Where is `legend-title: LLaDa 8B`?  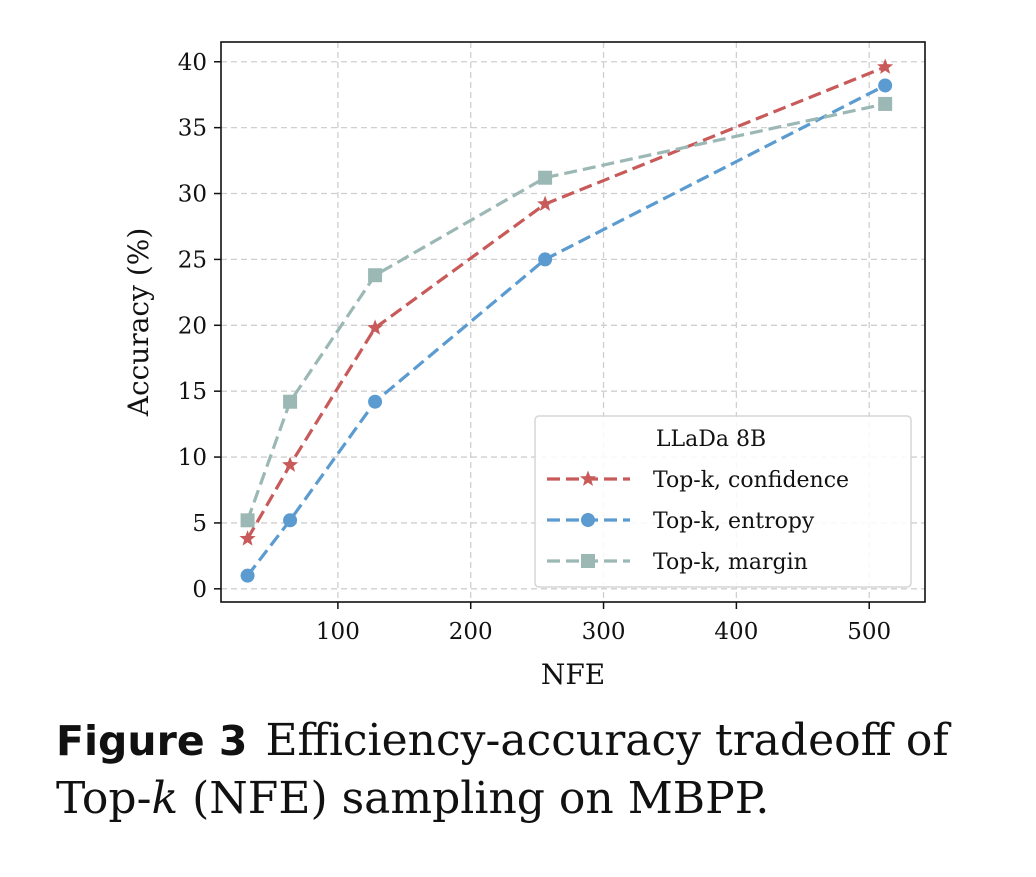 legend-title: LLaDa 8B is located at coordinates (711, 439).